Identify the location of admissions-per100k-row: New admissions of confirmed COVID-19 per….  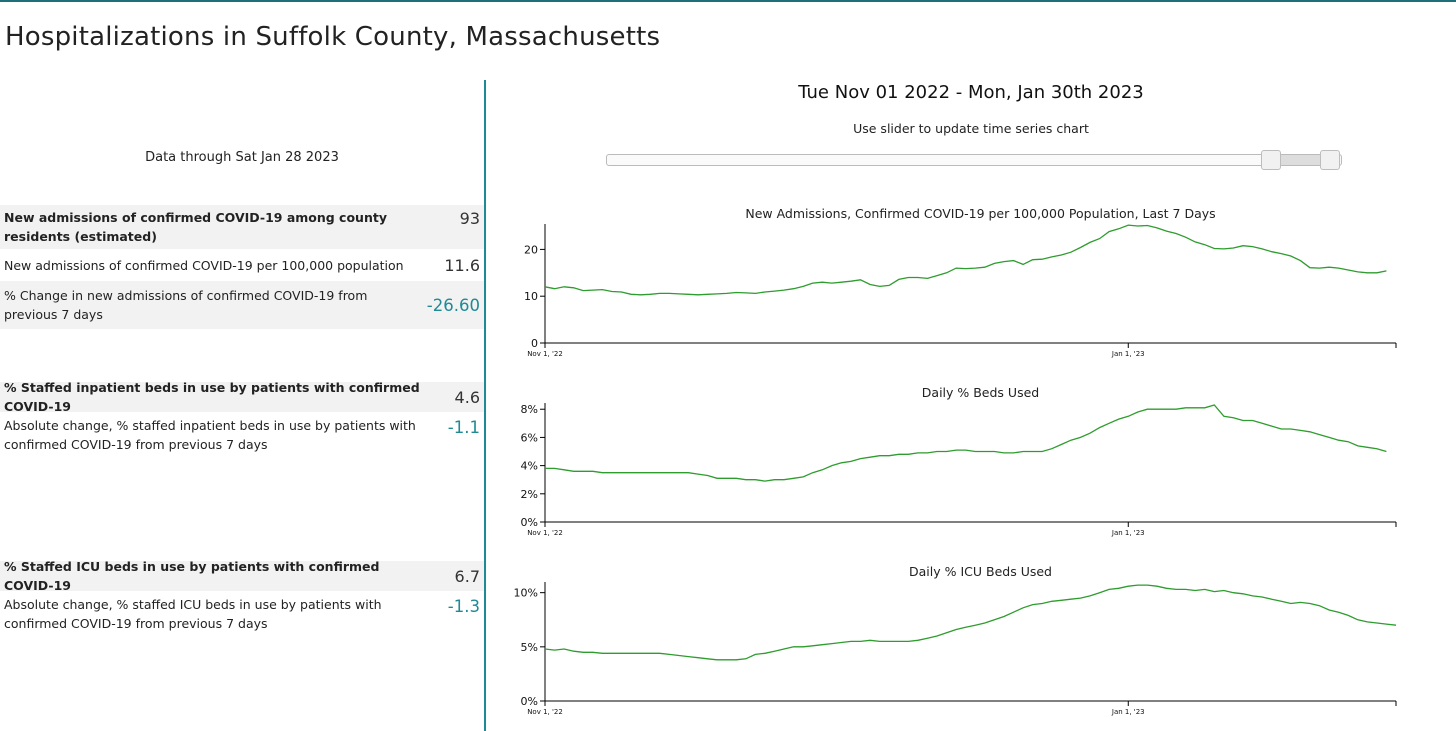
(242, 265).